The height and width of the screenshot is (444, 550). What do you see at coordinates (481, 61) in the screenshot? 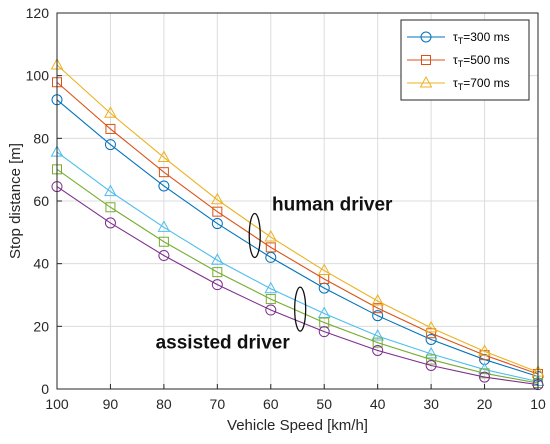
I see `legend-label: τT=500 ms` at bounding box center [481, 61].